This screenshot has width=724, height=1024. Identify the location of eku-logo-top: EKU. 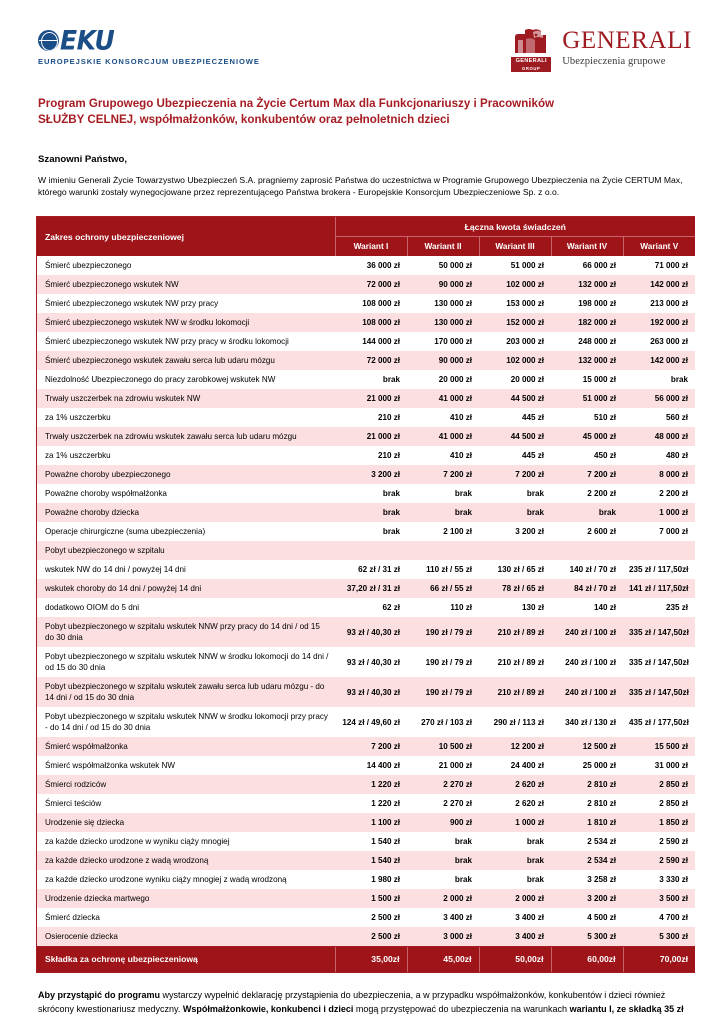
(76, 40).